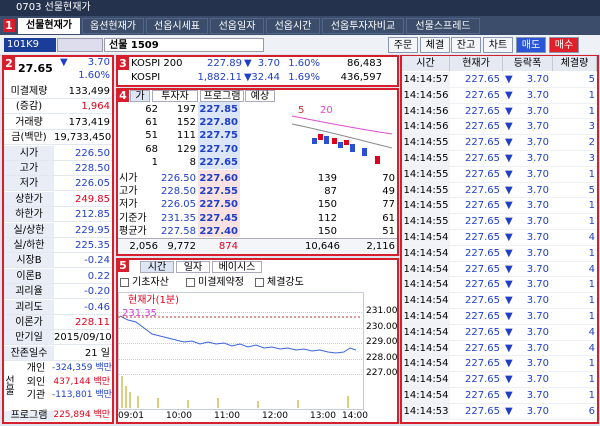 The height and width of the screenshot is (426, 600). Describe the element at coordinates (268, 63) in the screenshot. I see `index-cell: 3.70` at that location.